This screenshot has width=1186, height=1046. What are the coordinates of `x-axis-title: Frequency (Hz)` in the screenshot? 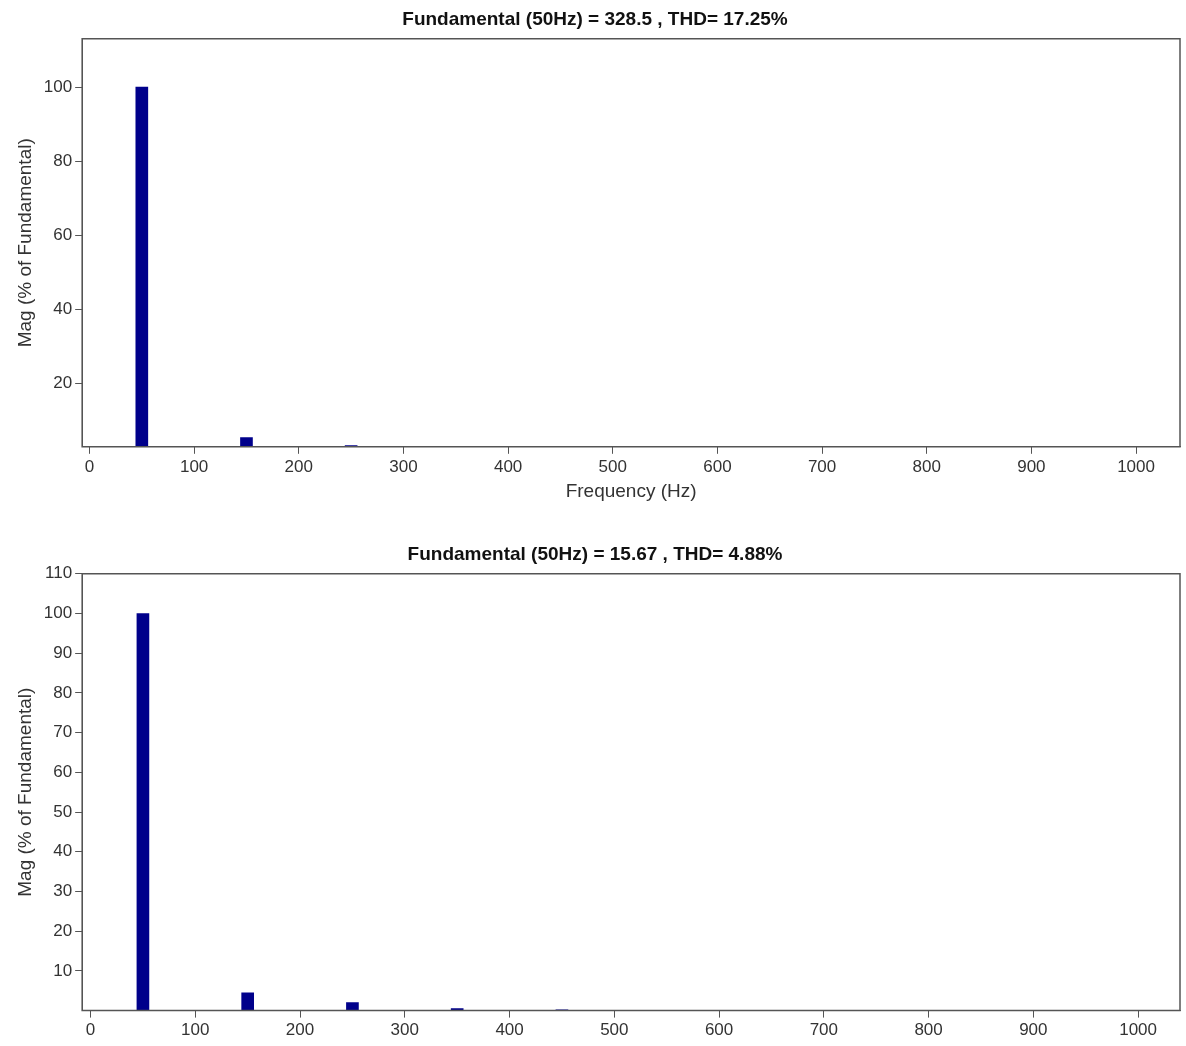 It's located at (631, 490).